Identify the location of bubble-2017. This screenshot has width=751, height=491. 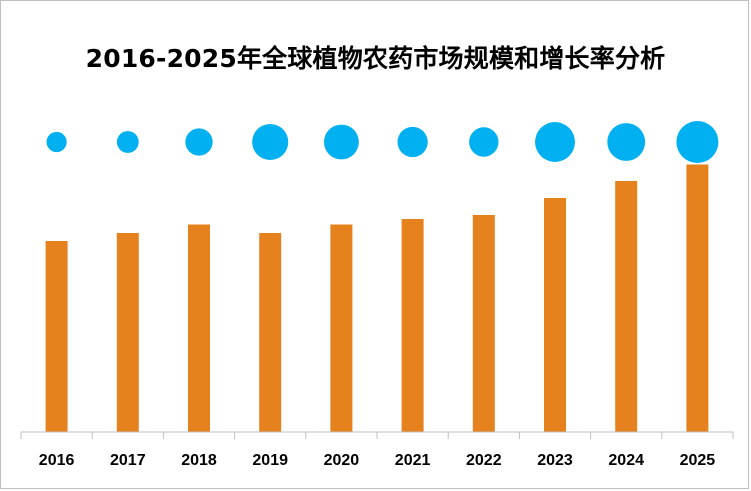
(127, 142).